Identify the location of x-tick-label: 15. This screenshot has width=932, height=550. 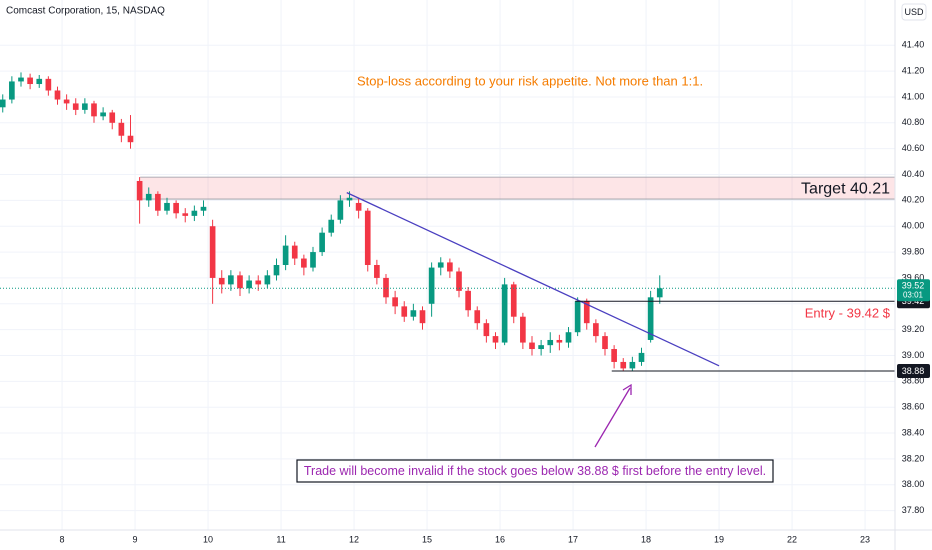
(427, 539).